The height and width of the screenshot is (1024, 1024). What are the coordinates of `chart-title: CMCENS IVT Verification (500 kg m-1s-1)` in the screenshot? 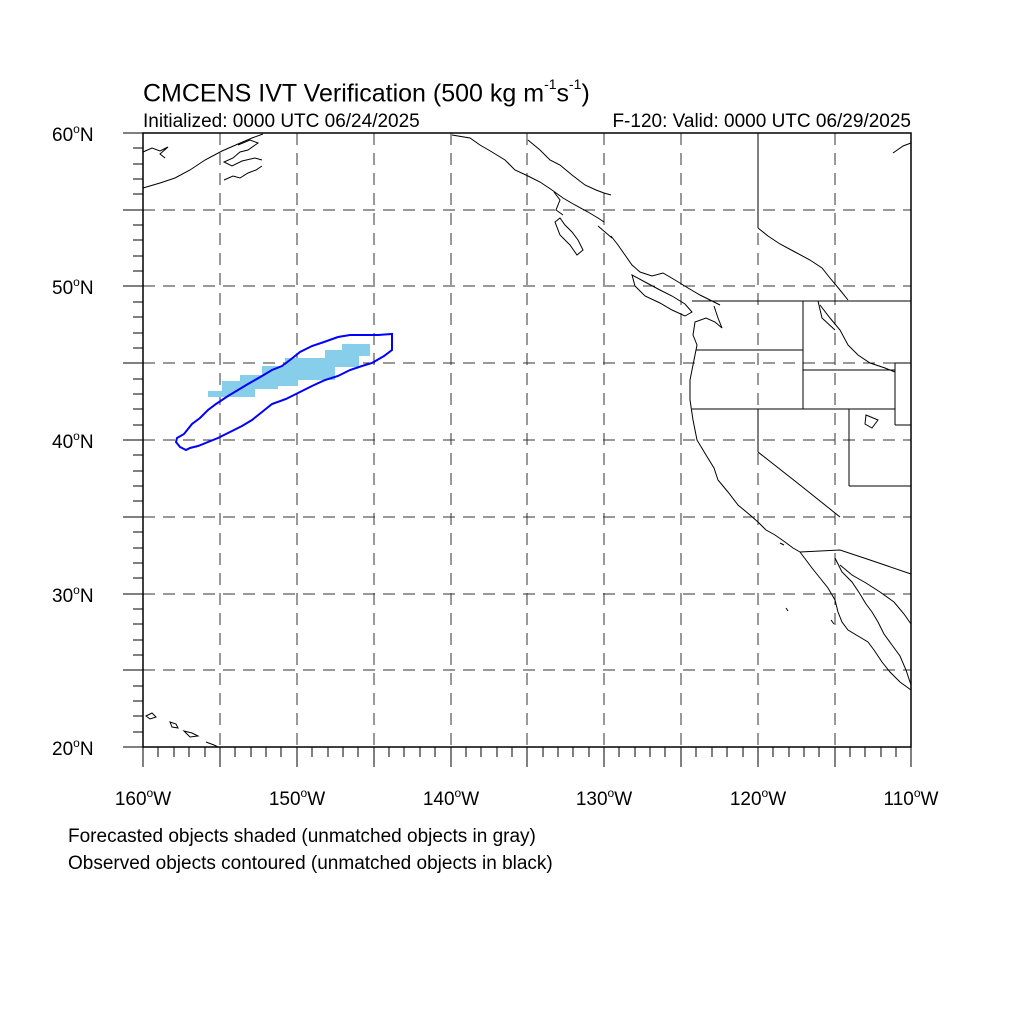 It's located at (366, 92).